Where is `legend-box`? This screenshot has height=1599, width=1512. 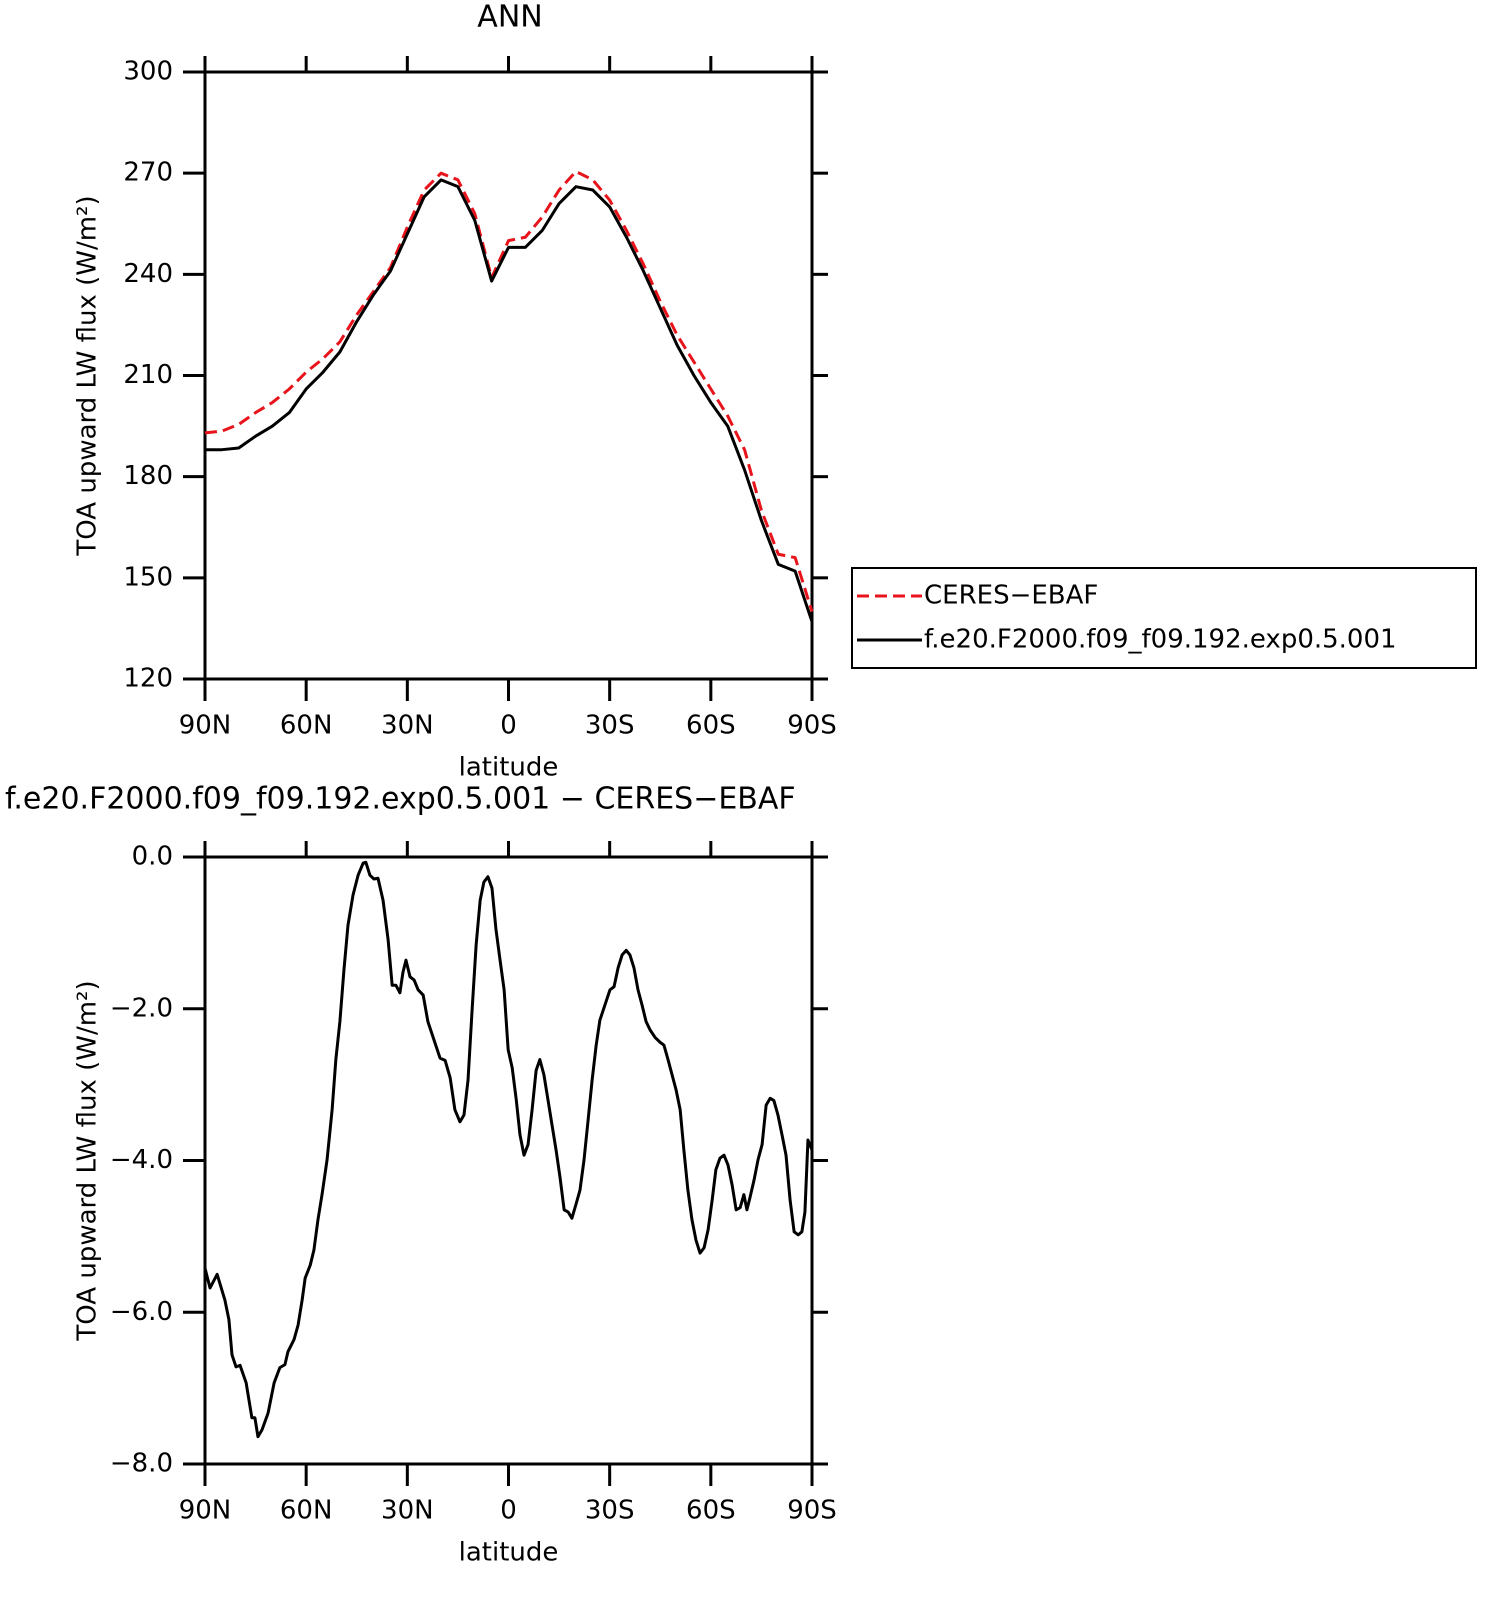
legend-box is located at coordinates (1164, 618).